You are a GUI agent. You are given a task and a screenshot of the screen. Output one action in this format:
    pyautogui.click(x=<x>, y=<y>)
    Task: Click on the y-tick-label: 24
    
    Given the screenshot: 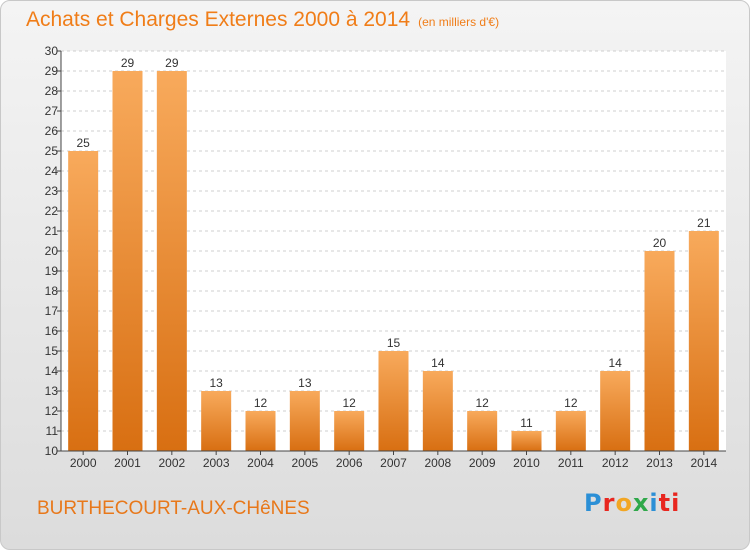 What is the action you would take?
    pyautogui.click(x=52, y=171)
    